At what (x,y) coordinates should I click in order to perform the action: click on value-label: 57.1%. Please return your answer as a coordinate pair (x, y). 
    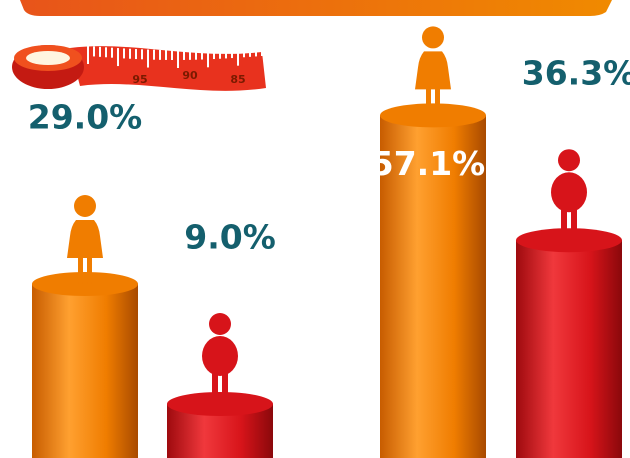
    Looking at the image, I should click on (428, 163).